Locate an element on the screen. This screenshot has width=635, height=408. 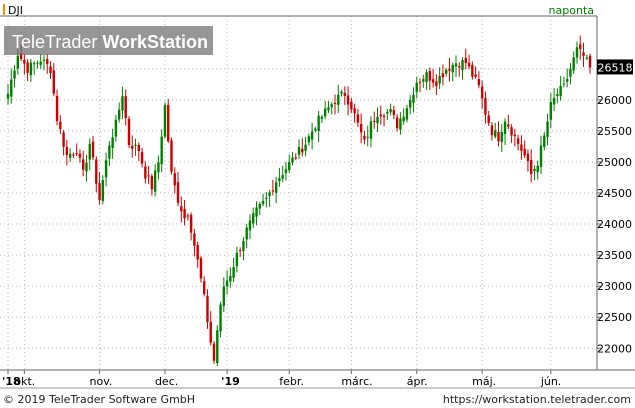
y-tick-label: 23000 is located at coordinates (614, 286).